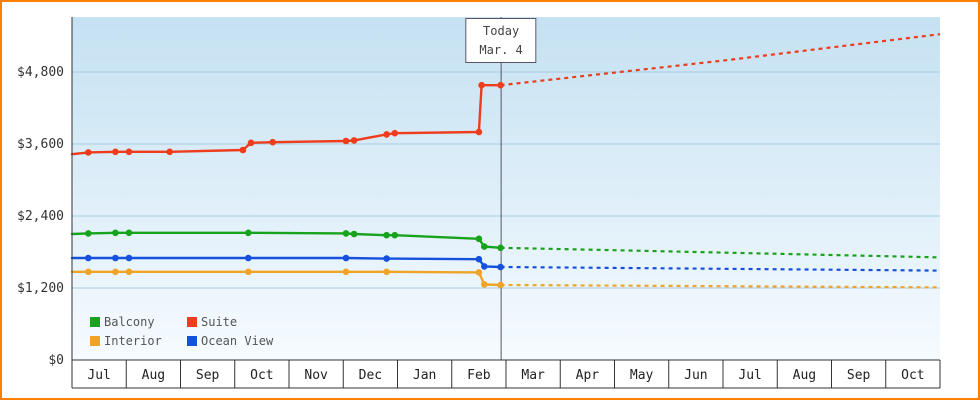 This screenshot has width=980, height=400. What do you see at coordinates (424, 375) in the screenshot?
I see `x-month-label: Jan` at bounding box center [424, 375].